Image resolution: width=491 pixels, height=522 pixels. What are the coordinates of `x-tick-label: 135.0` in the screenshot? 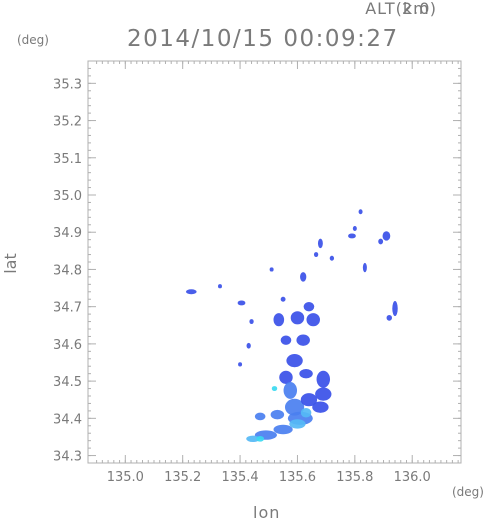 It's located at (125, 477).